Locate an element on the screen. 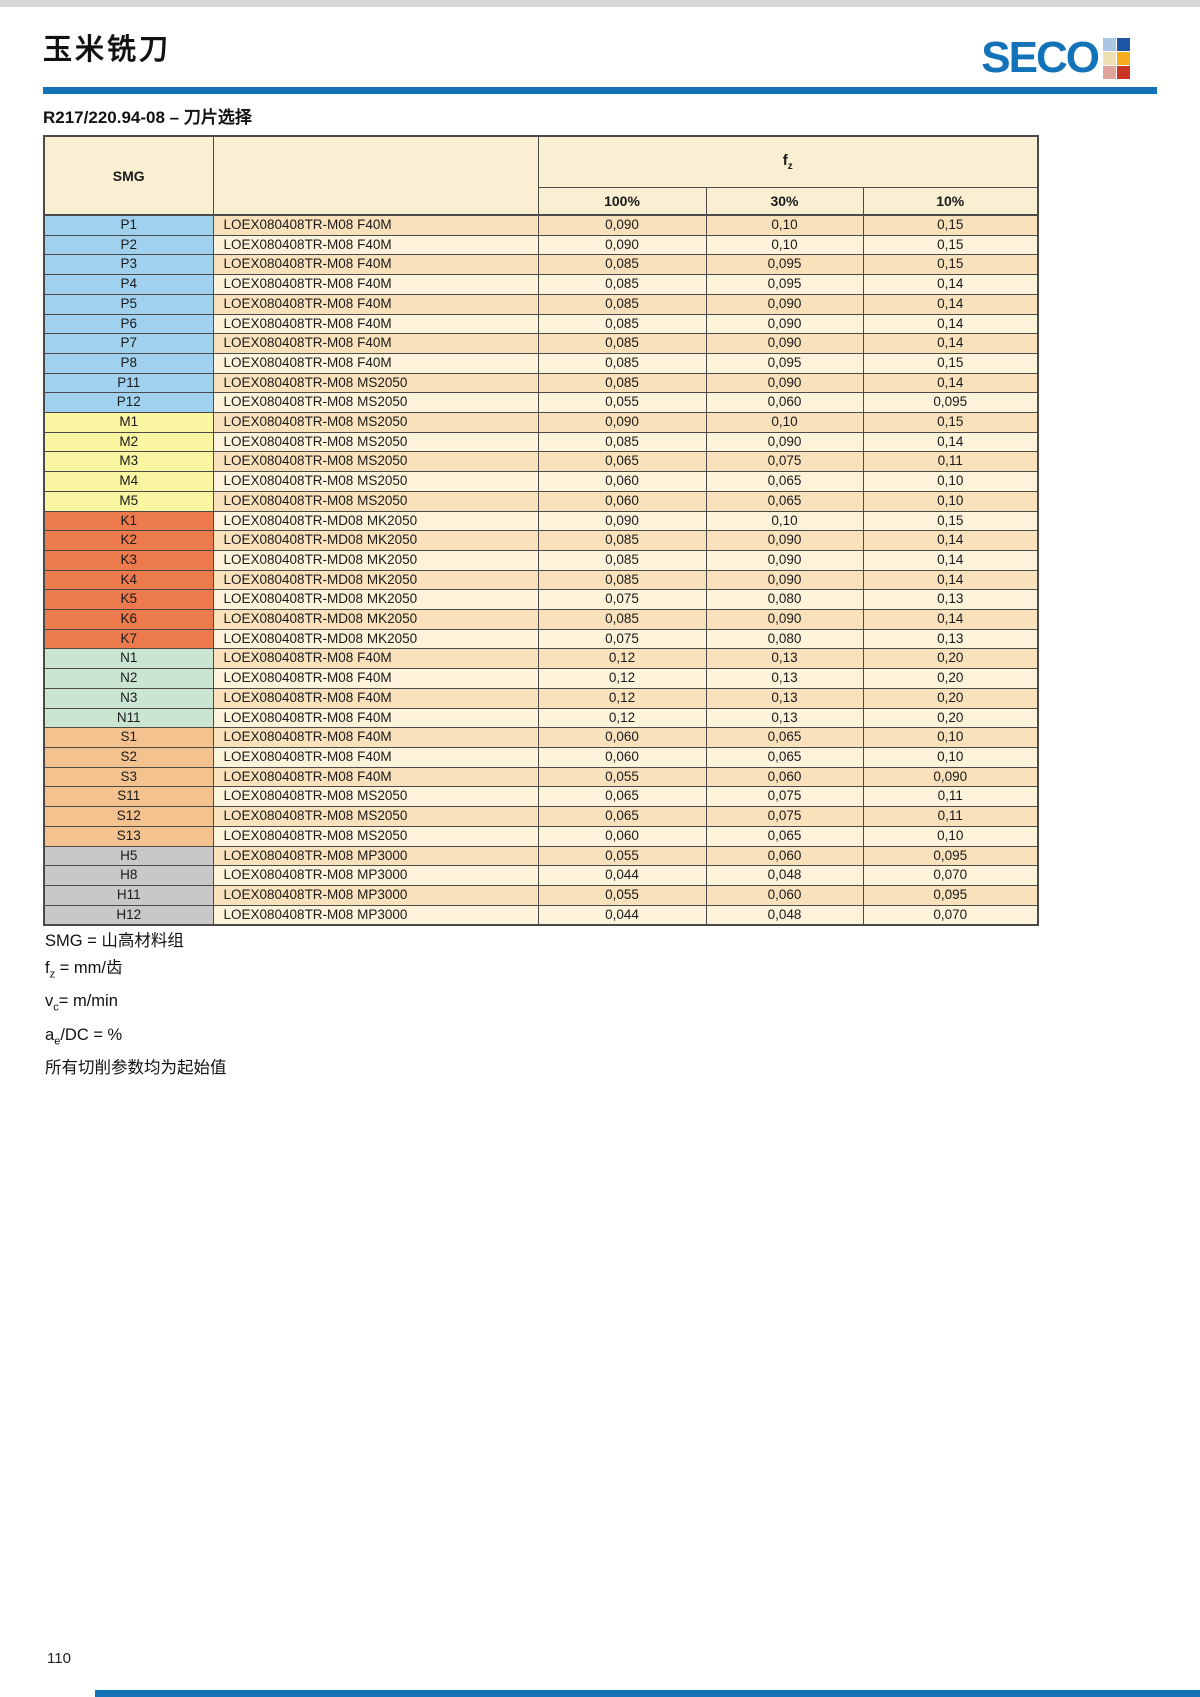 The image size is (1200, 1697). fz30-cell: 0,080 is located at coordinates (784, 639).